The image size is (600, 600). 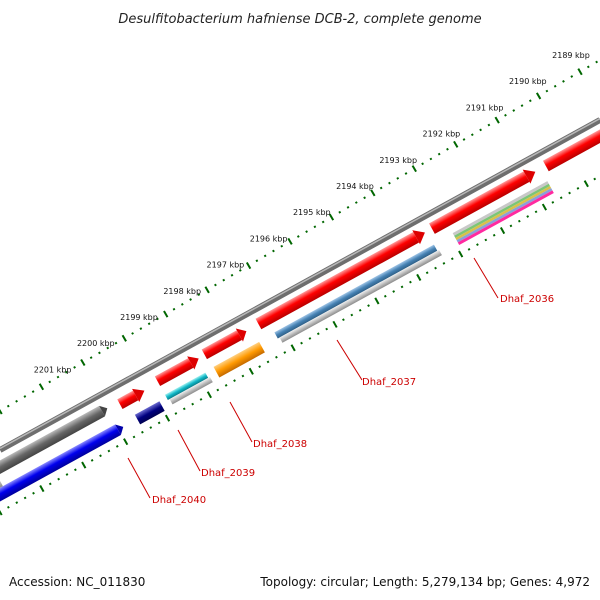 I want to click on gene-label-group-2036: Dhaf_2036, so click(x=513, y=281).